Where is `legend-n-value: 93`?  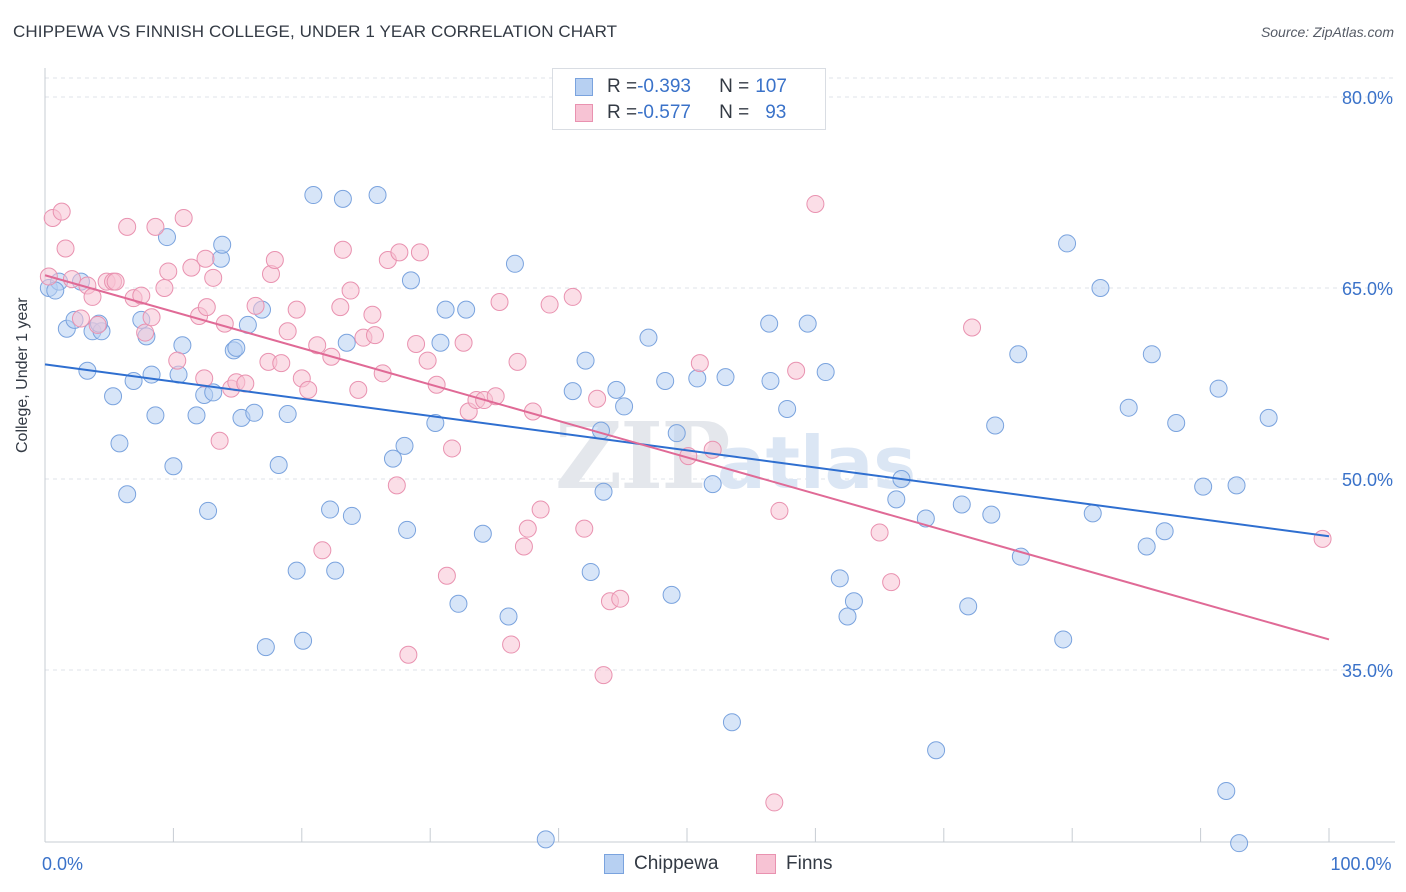 legend-n-value: 93 is located at coordinates (776, 112).